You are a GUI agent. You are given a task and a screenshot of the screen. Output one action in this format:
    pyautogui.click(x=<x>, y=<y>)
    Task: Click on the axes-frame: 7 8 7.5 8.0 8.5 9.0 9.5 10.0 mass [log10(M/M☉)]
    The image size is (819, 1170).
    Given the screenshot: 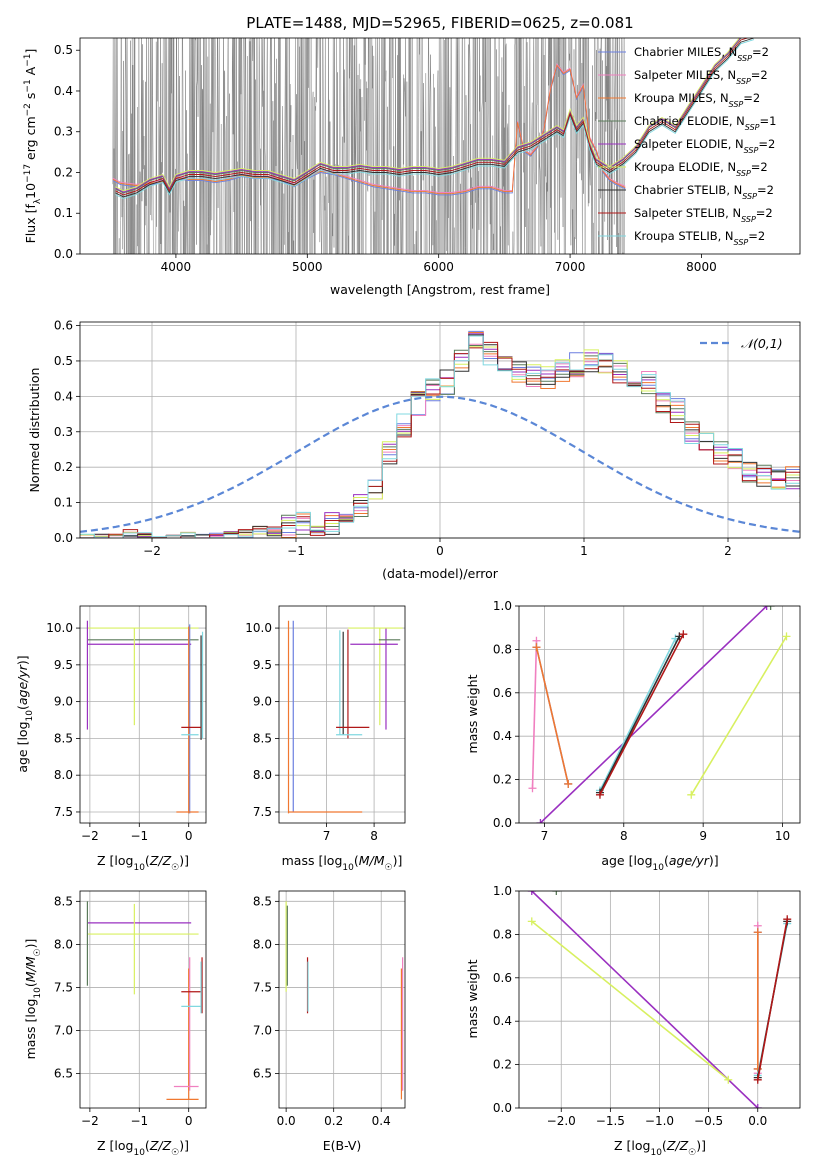 What is the action you would take?
    pyautogui.click(x=325, y=739)
    